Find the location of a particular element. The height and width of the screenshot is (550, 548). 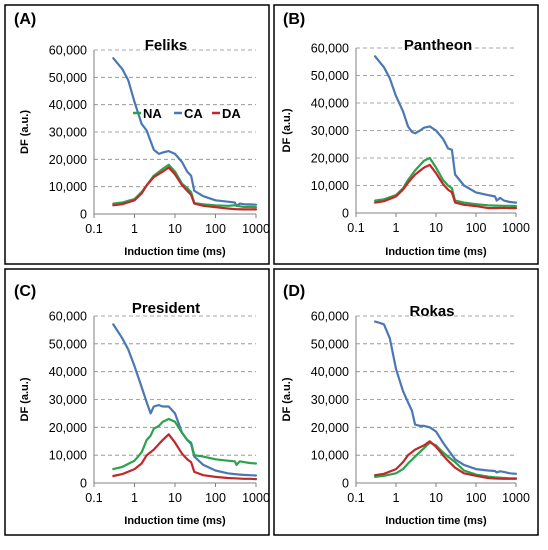

panel-title: Rokas is located at coordinates (431, 311).